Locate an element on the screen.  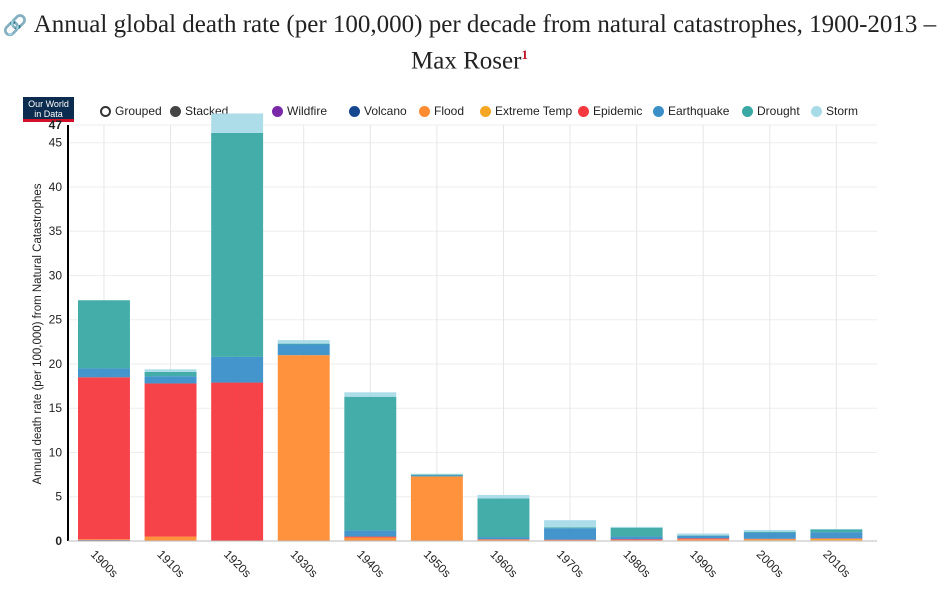
legend-item-drought: Drought is located at coordinates (771, 111).